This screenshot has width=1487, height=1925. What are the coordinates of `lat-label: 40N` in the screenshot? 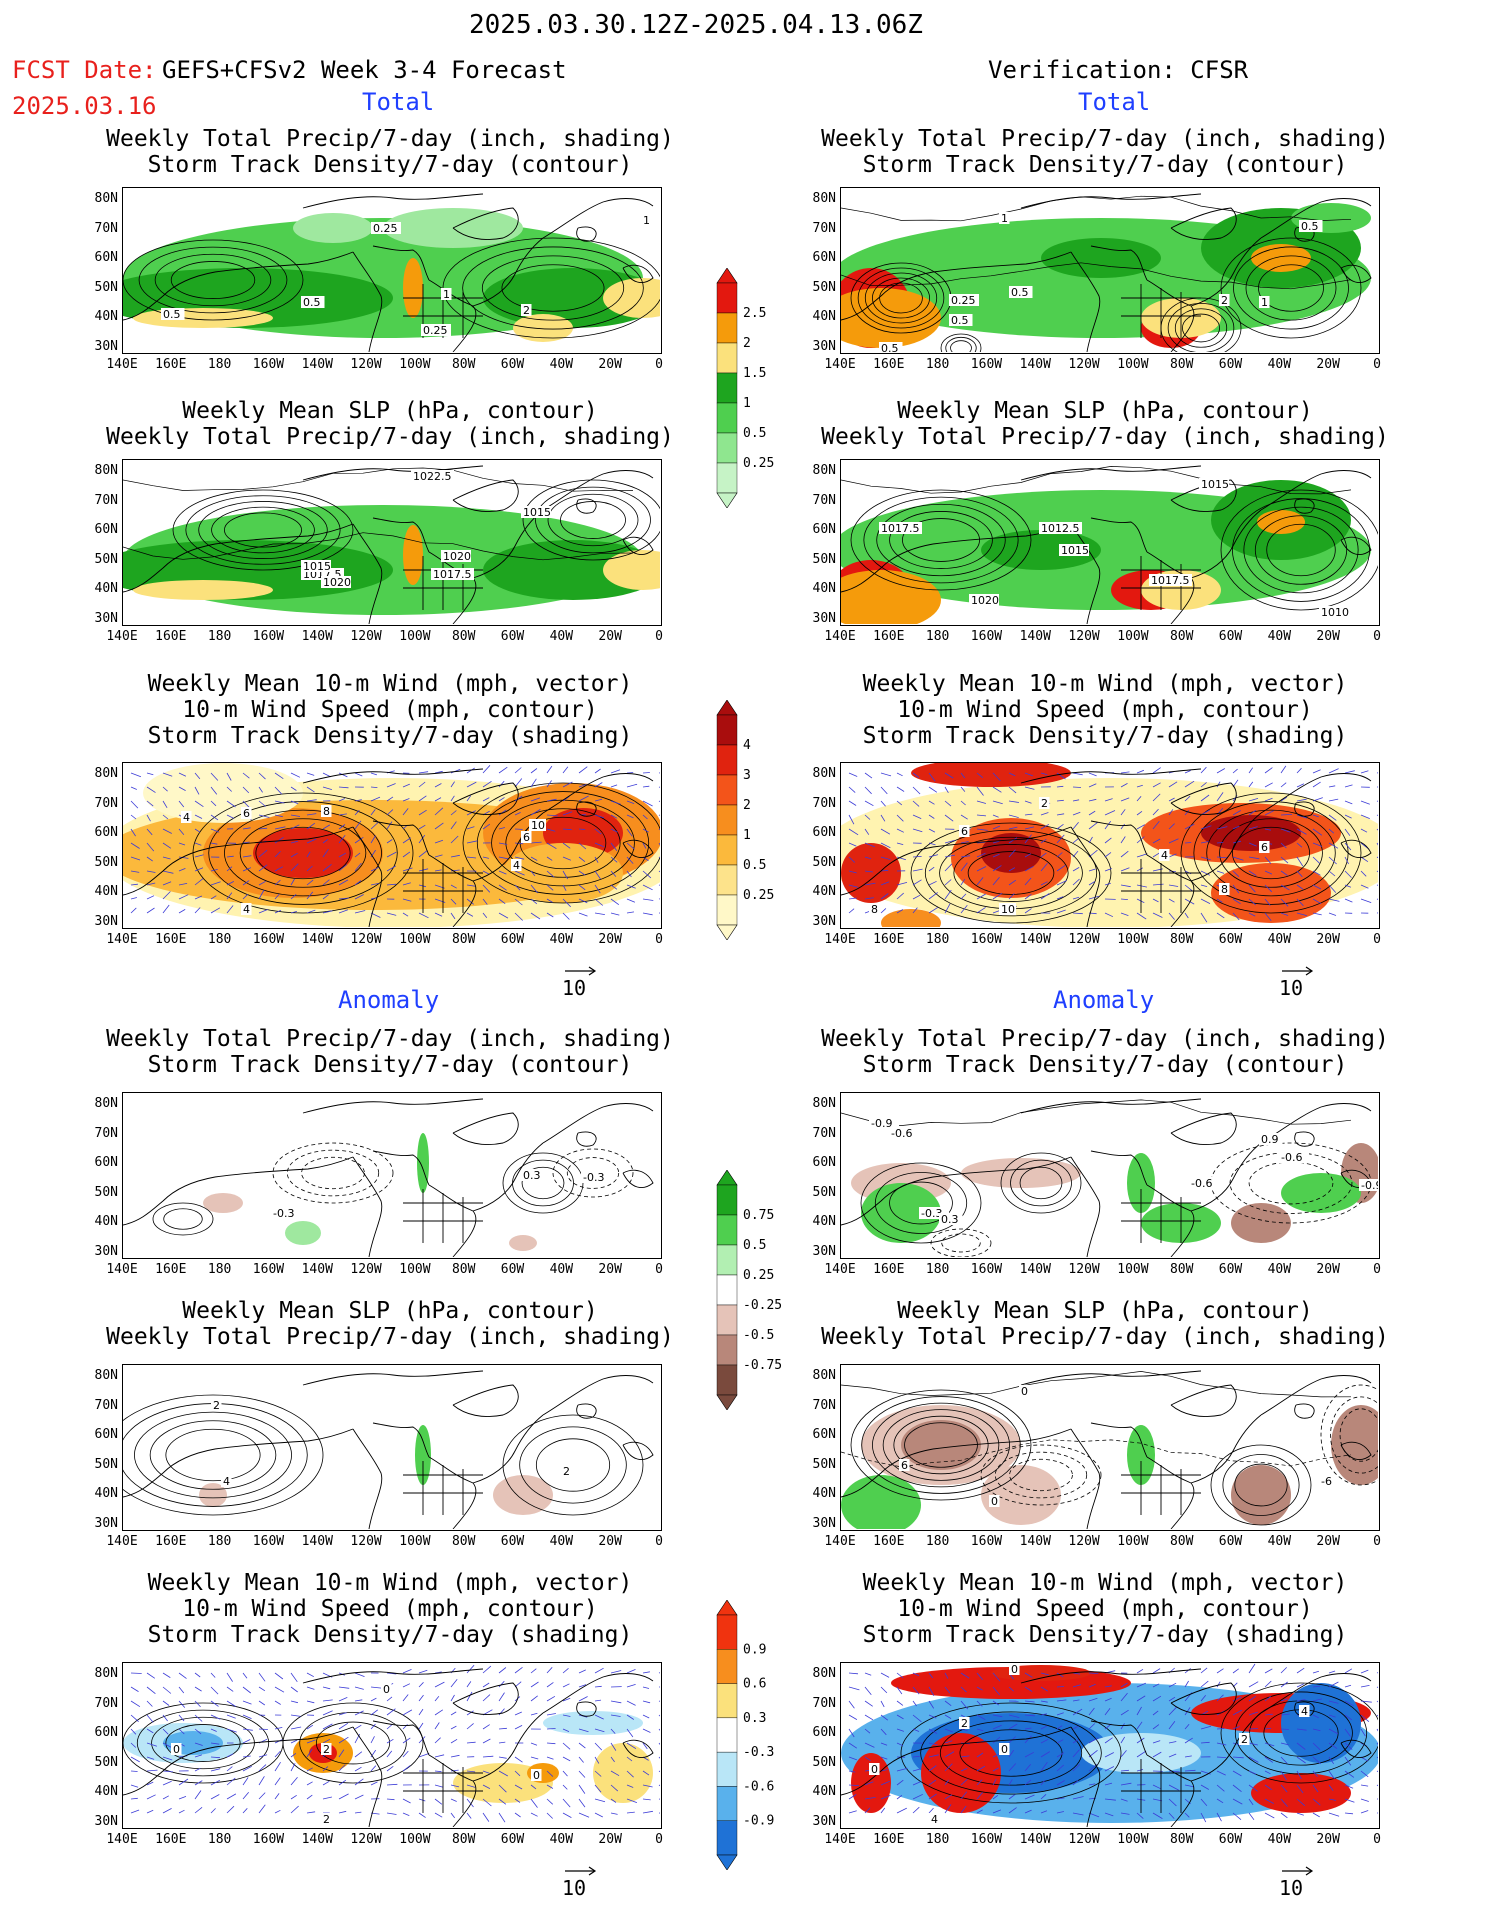 It's located at (106, 1791).